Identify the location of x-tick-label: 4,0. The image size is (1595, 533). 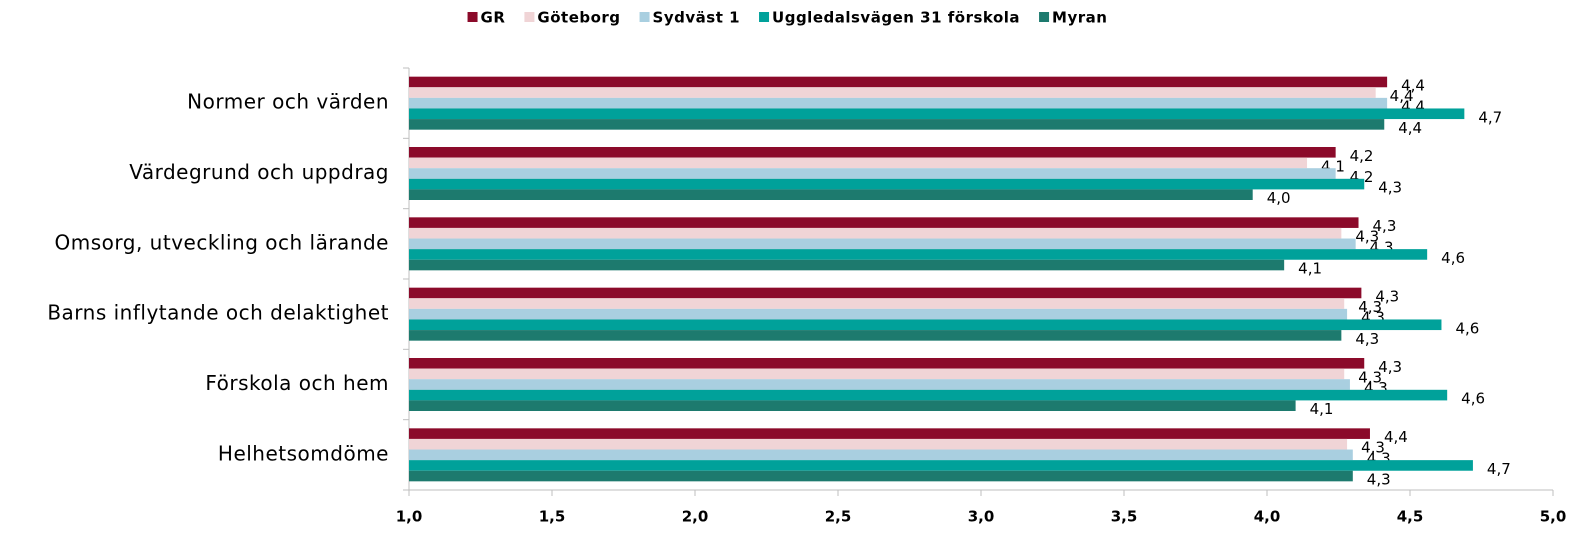
(1267, 517).